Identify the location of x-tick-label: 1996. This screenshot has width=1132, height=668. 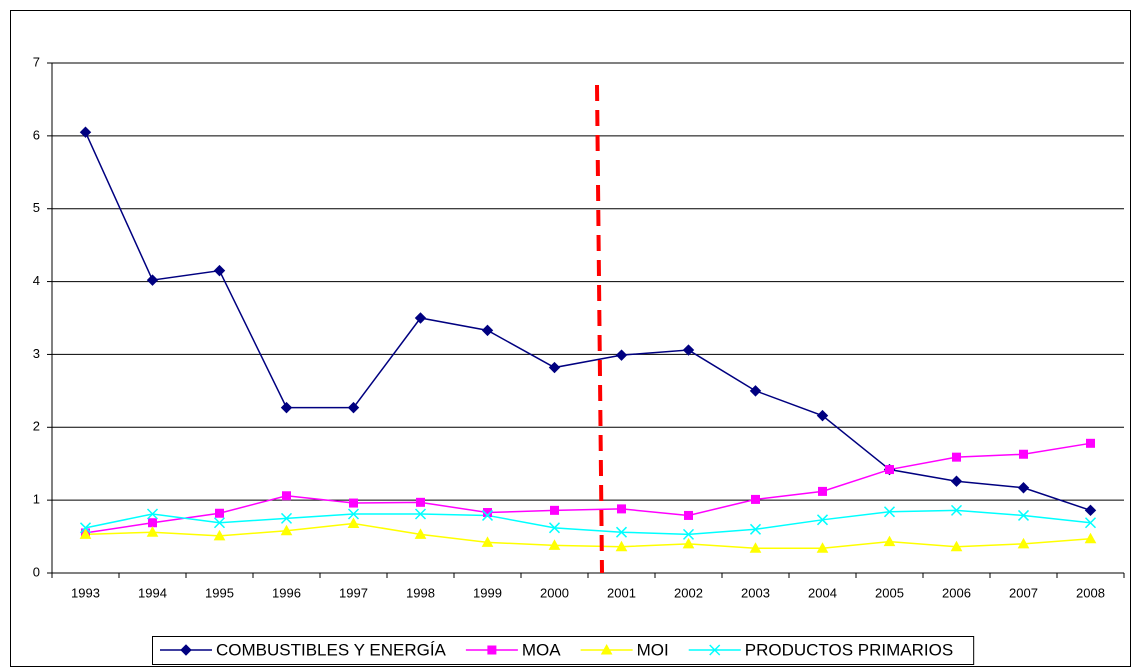
(286, 592).